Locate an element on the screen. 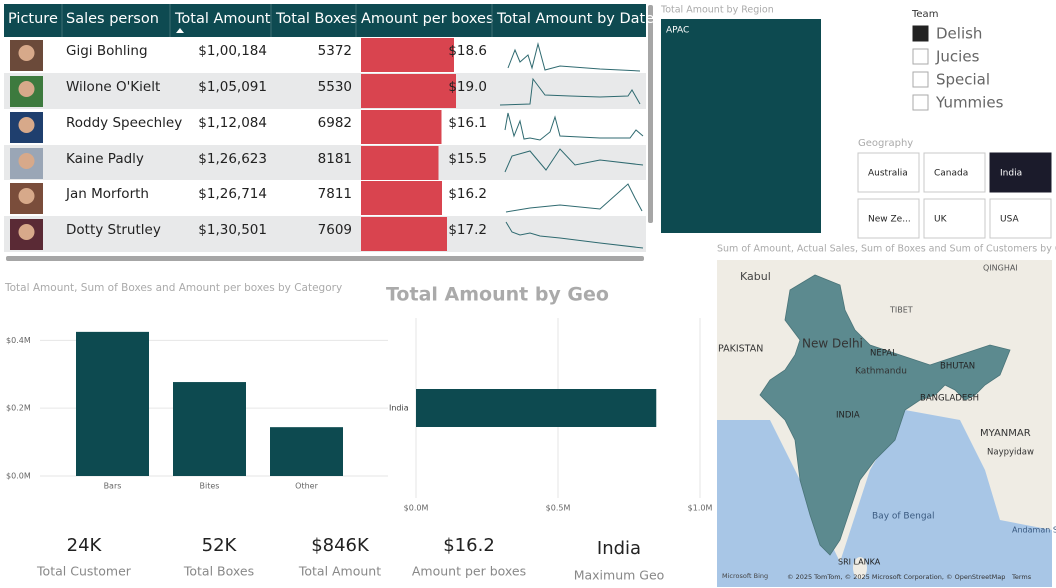  map-label: QINGHAI is located at coordinates (1000, 268).